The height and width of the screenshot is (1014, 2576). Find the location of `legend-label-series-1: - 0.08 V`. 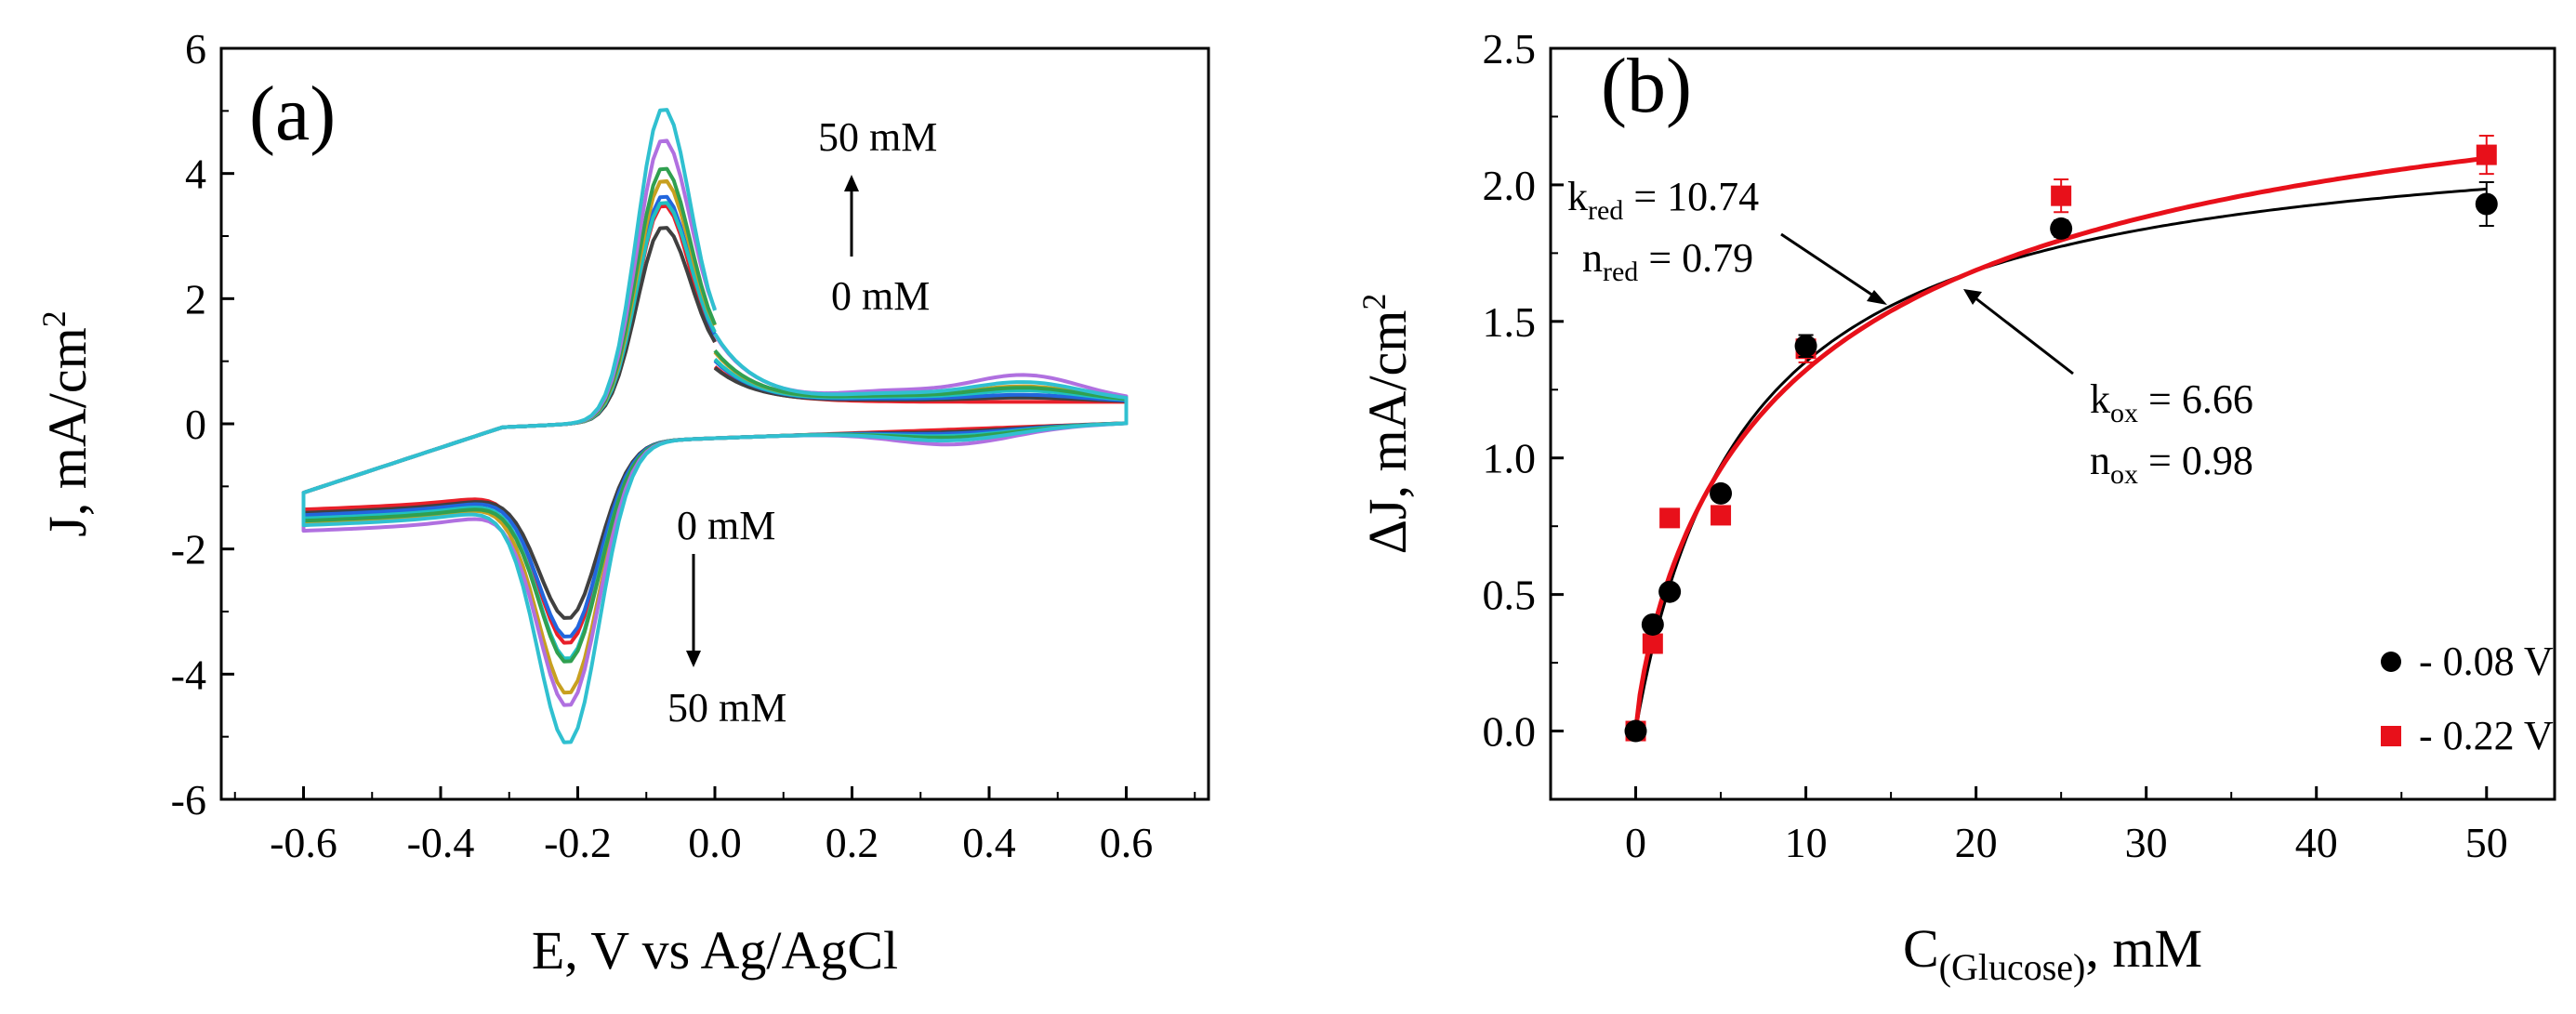

legend-label-series-1: - 0.08 V is located at coordinates (2486, 661).